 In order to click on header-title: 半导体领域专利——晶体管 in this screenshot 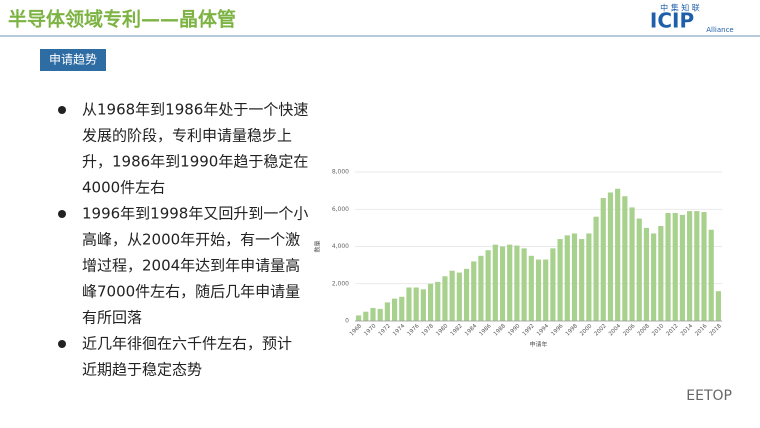, I will do `click(122, 19)`.